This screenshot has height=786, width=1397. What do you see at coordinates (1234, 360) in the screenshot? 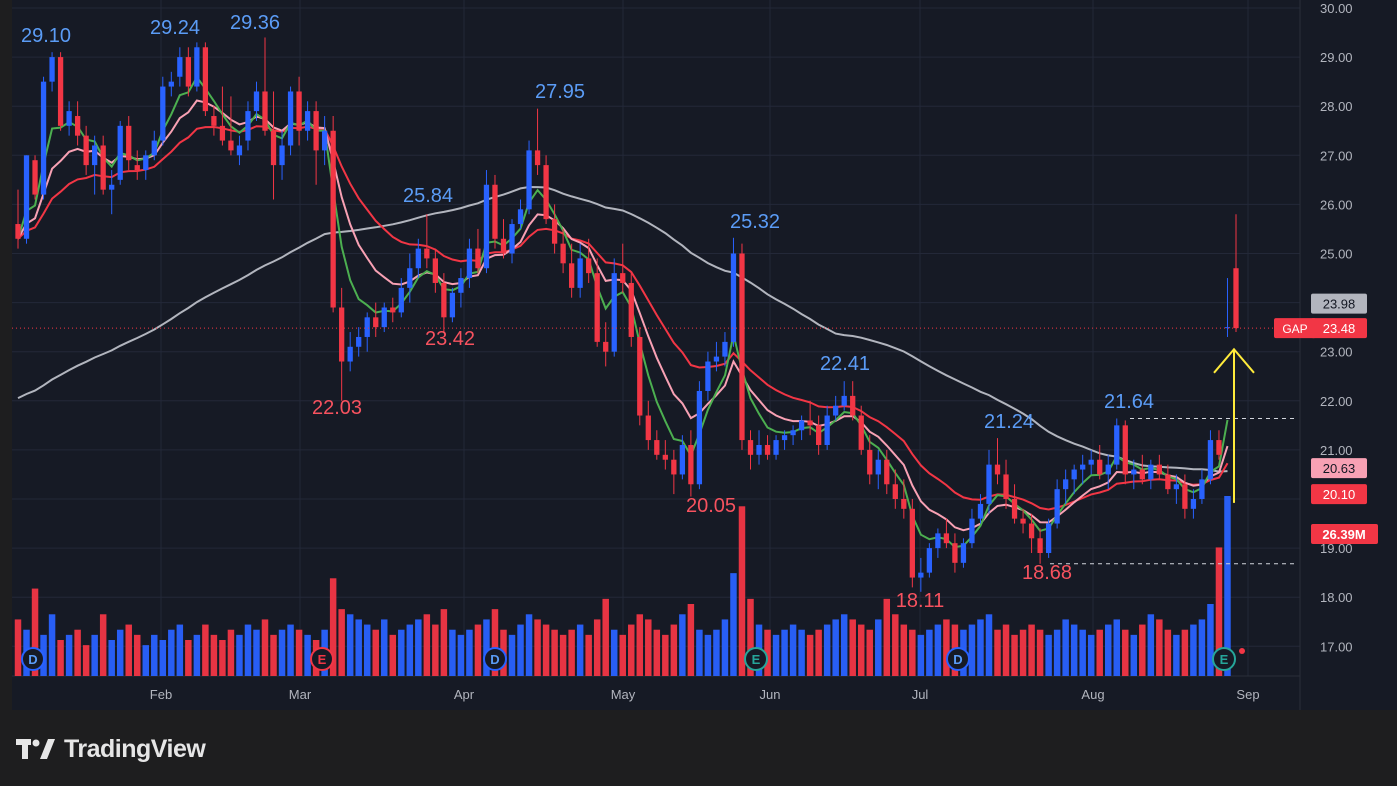
I see `gap-arrow-head` at bounding box center [1234, 360].